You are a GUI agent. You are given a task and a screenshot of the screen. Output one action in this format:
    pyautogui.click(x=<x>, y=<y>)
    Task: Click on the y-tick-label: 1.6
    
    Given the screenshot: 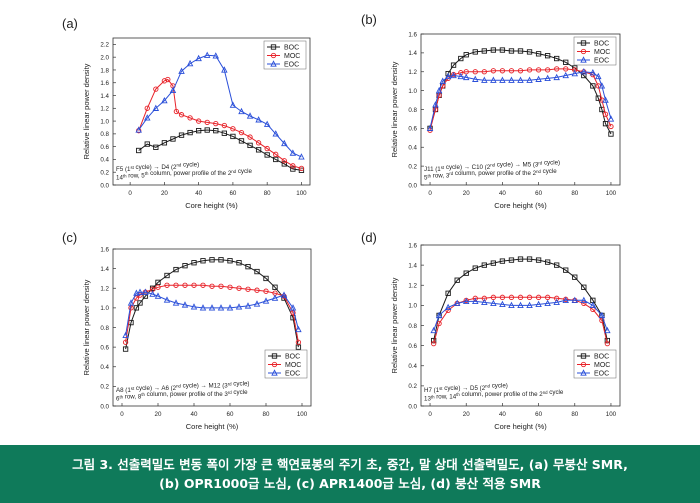 What is the action you would take?
    pyautogui.click(x=104, y=83)
    